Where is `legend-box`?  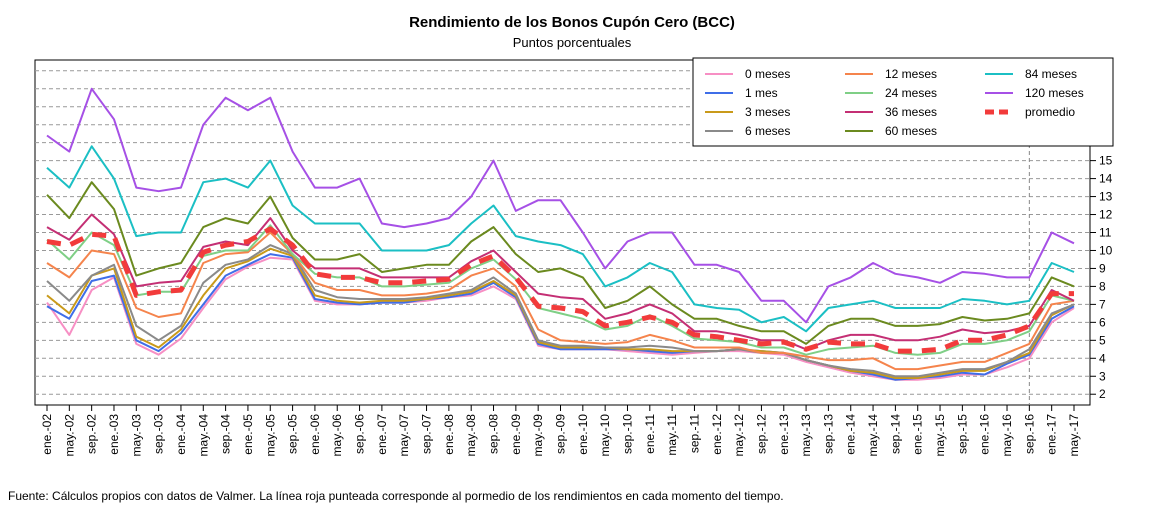 legend-box is located at coordinates (903, 102).